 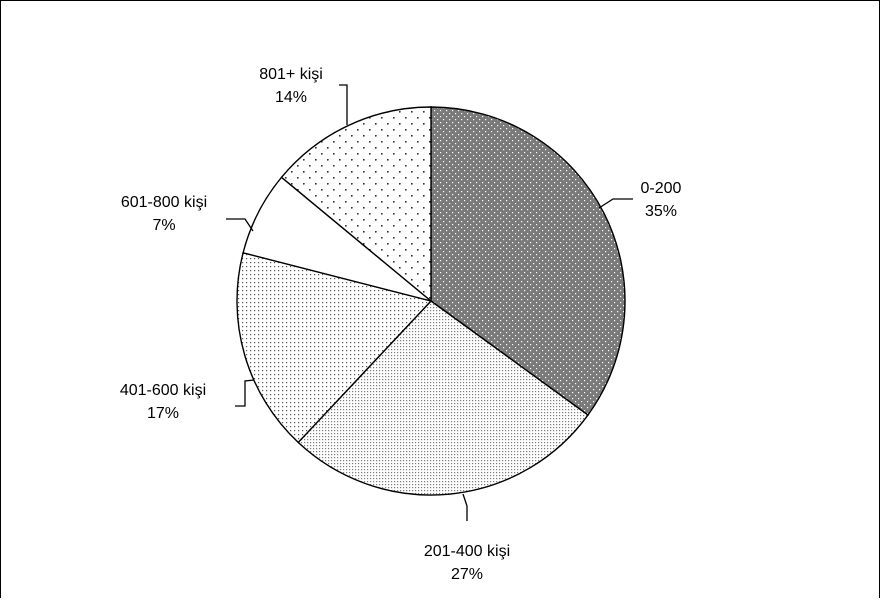 I want to click on slice-category-label-1: 201-400 kişi, so click(x=467, y=551).